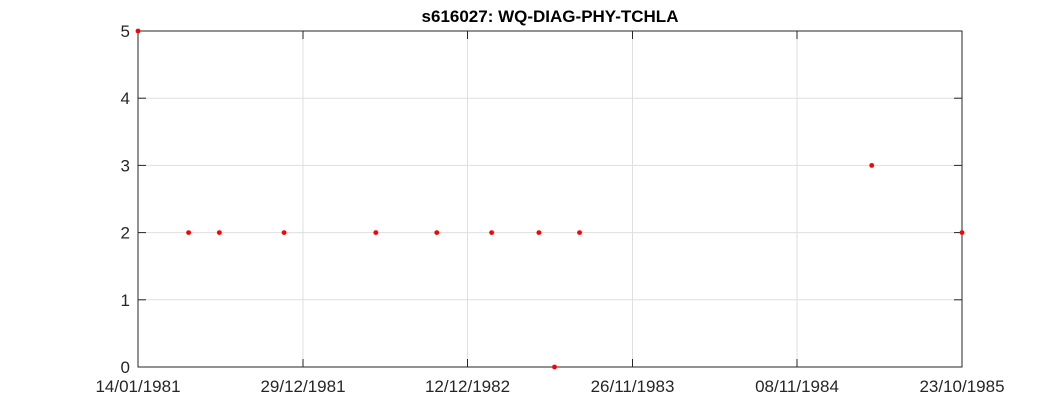 Image resolution: width=1063 pixels, height=413 pixels. What do you see at coordinates (550, 16) in the screenshot?
I see `chart-title: s616027: WQ-DIAG-PHY-TCHLA` at bounding box center [550, 16].